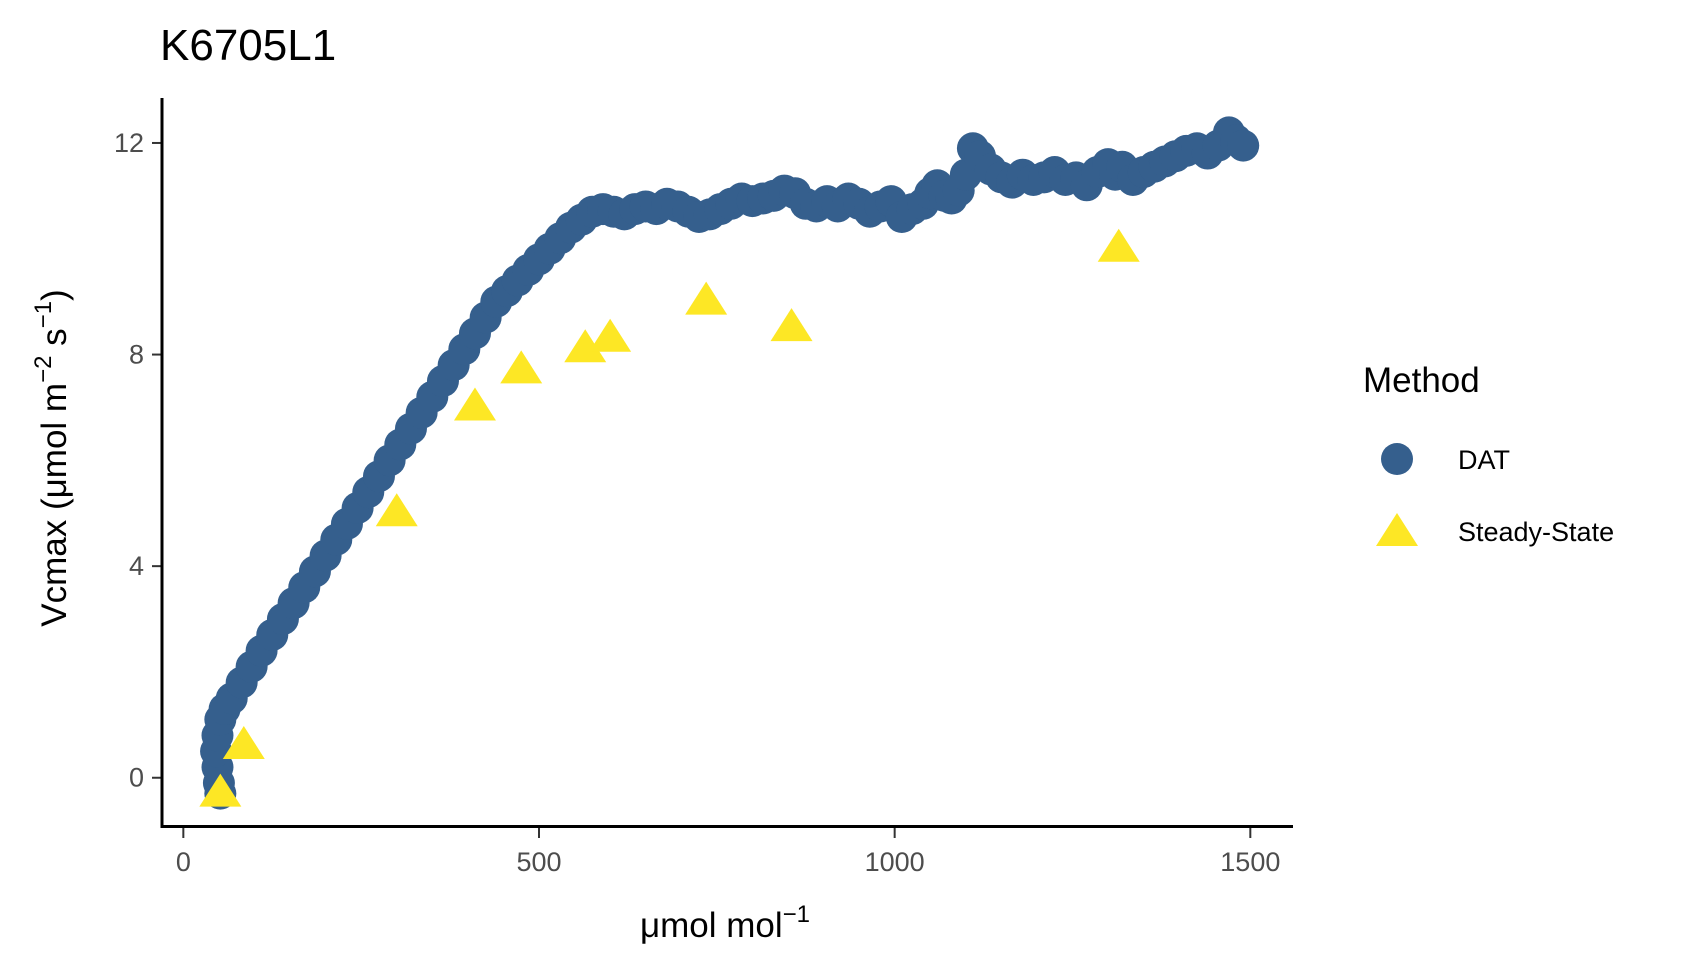  Describe the element at coordinates (796, 914) in the screenshot. I see `x-axis-title-sup: −1` at that location.